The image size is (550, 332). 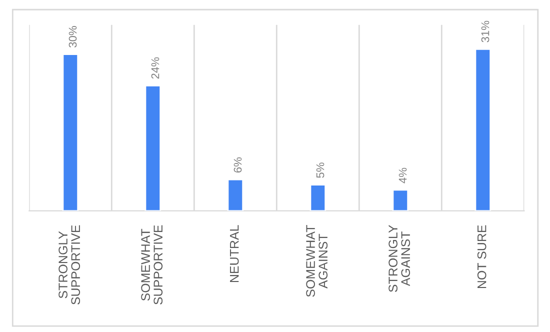 What do you see at coordinates (481, 256) in the screenshot?
I see `x-tick-label: NOT SURE` at bounding box center [481, 256].